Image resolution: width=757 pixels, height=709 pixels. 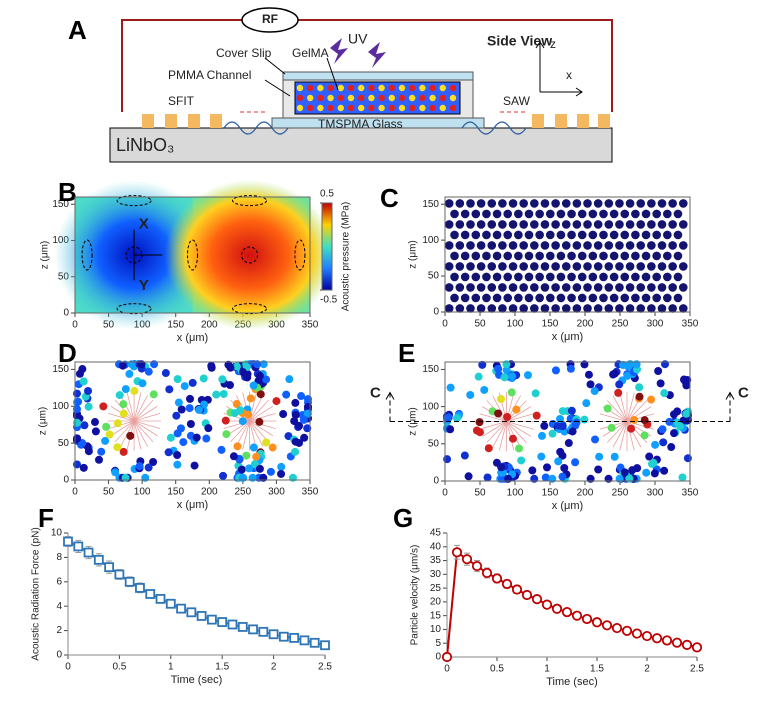 I want to click on axis-cross, so click(x=148, y=255).